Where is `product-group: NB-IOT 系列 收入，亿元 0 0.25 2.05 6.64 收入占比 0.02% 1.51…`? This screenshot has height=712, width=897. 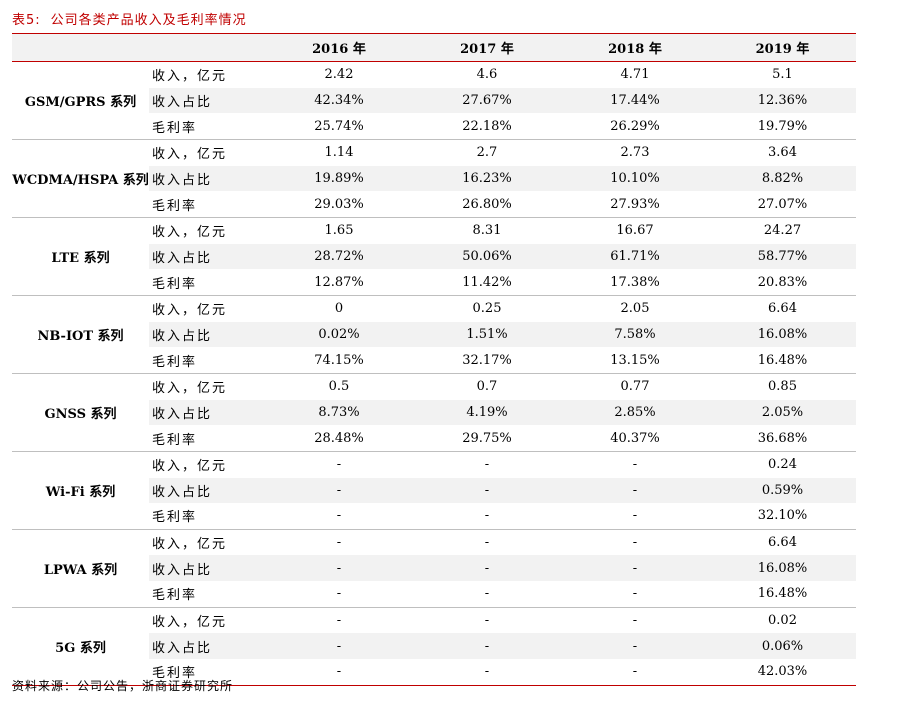 product-group: NB-IOT 系列 收入，亿元 0 0.25 2.05 6.64 收入占比 0.02% 1.51… is located at coordinates (434, 335).